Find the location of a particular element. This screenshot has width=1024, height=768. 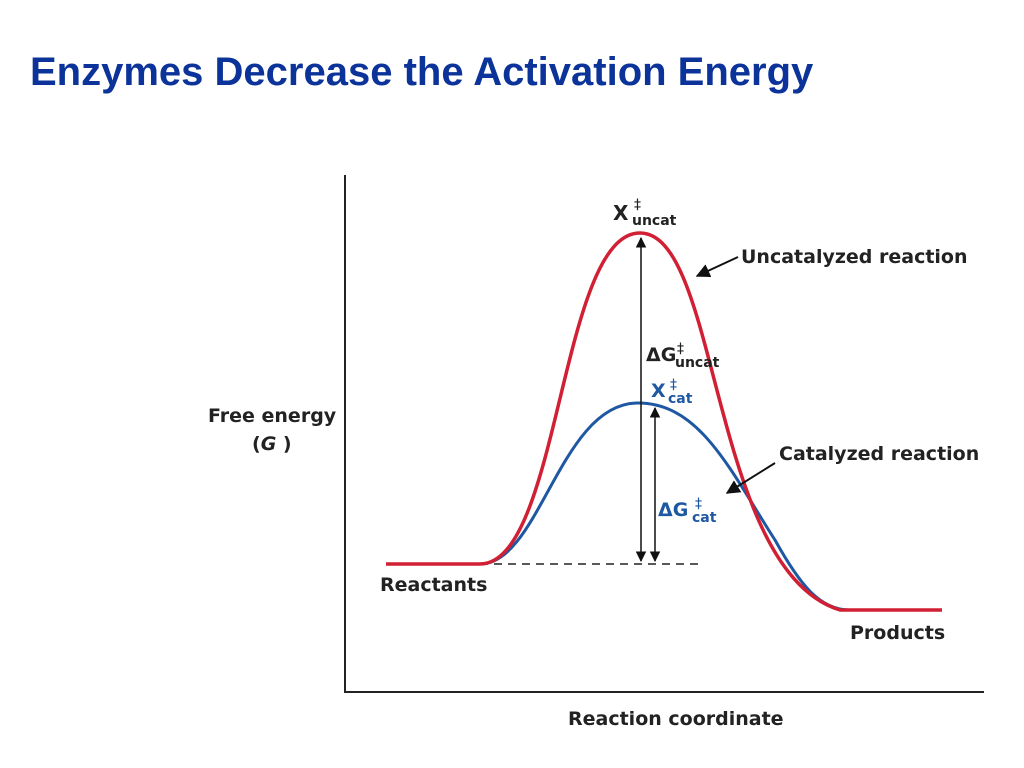

delta-g-uncat-sub: uncat is located at coordinates (697, 363).